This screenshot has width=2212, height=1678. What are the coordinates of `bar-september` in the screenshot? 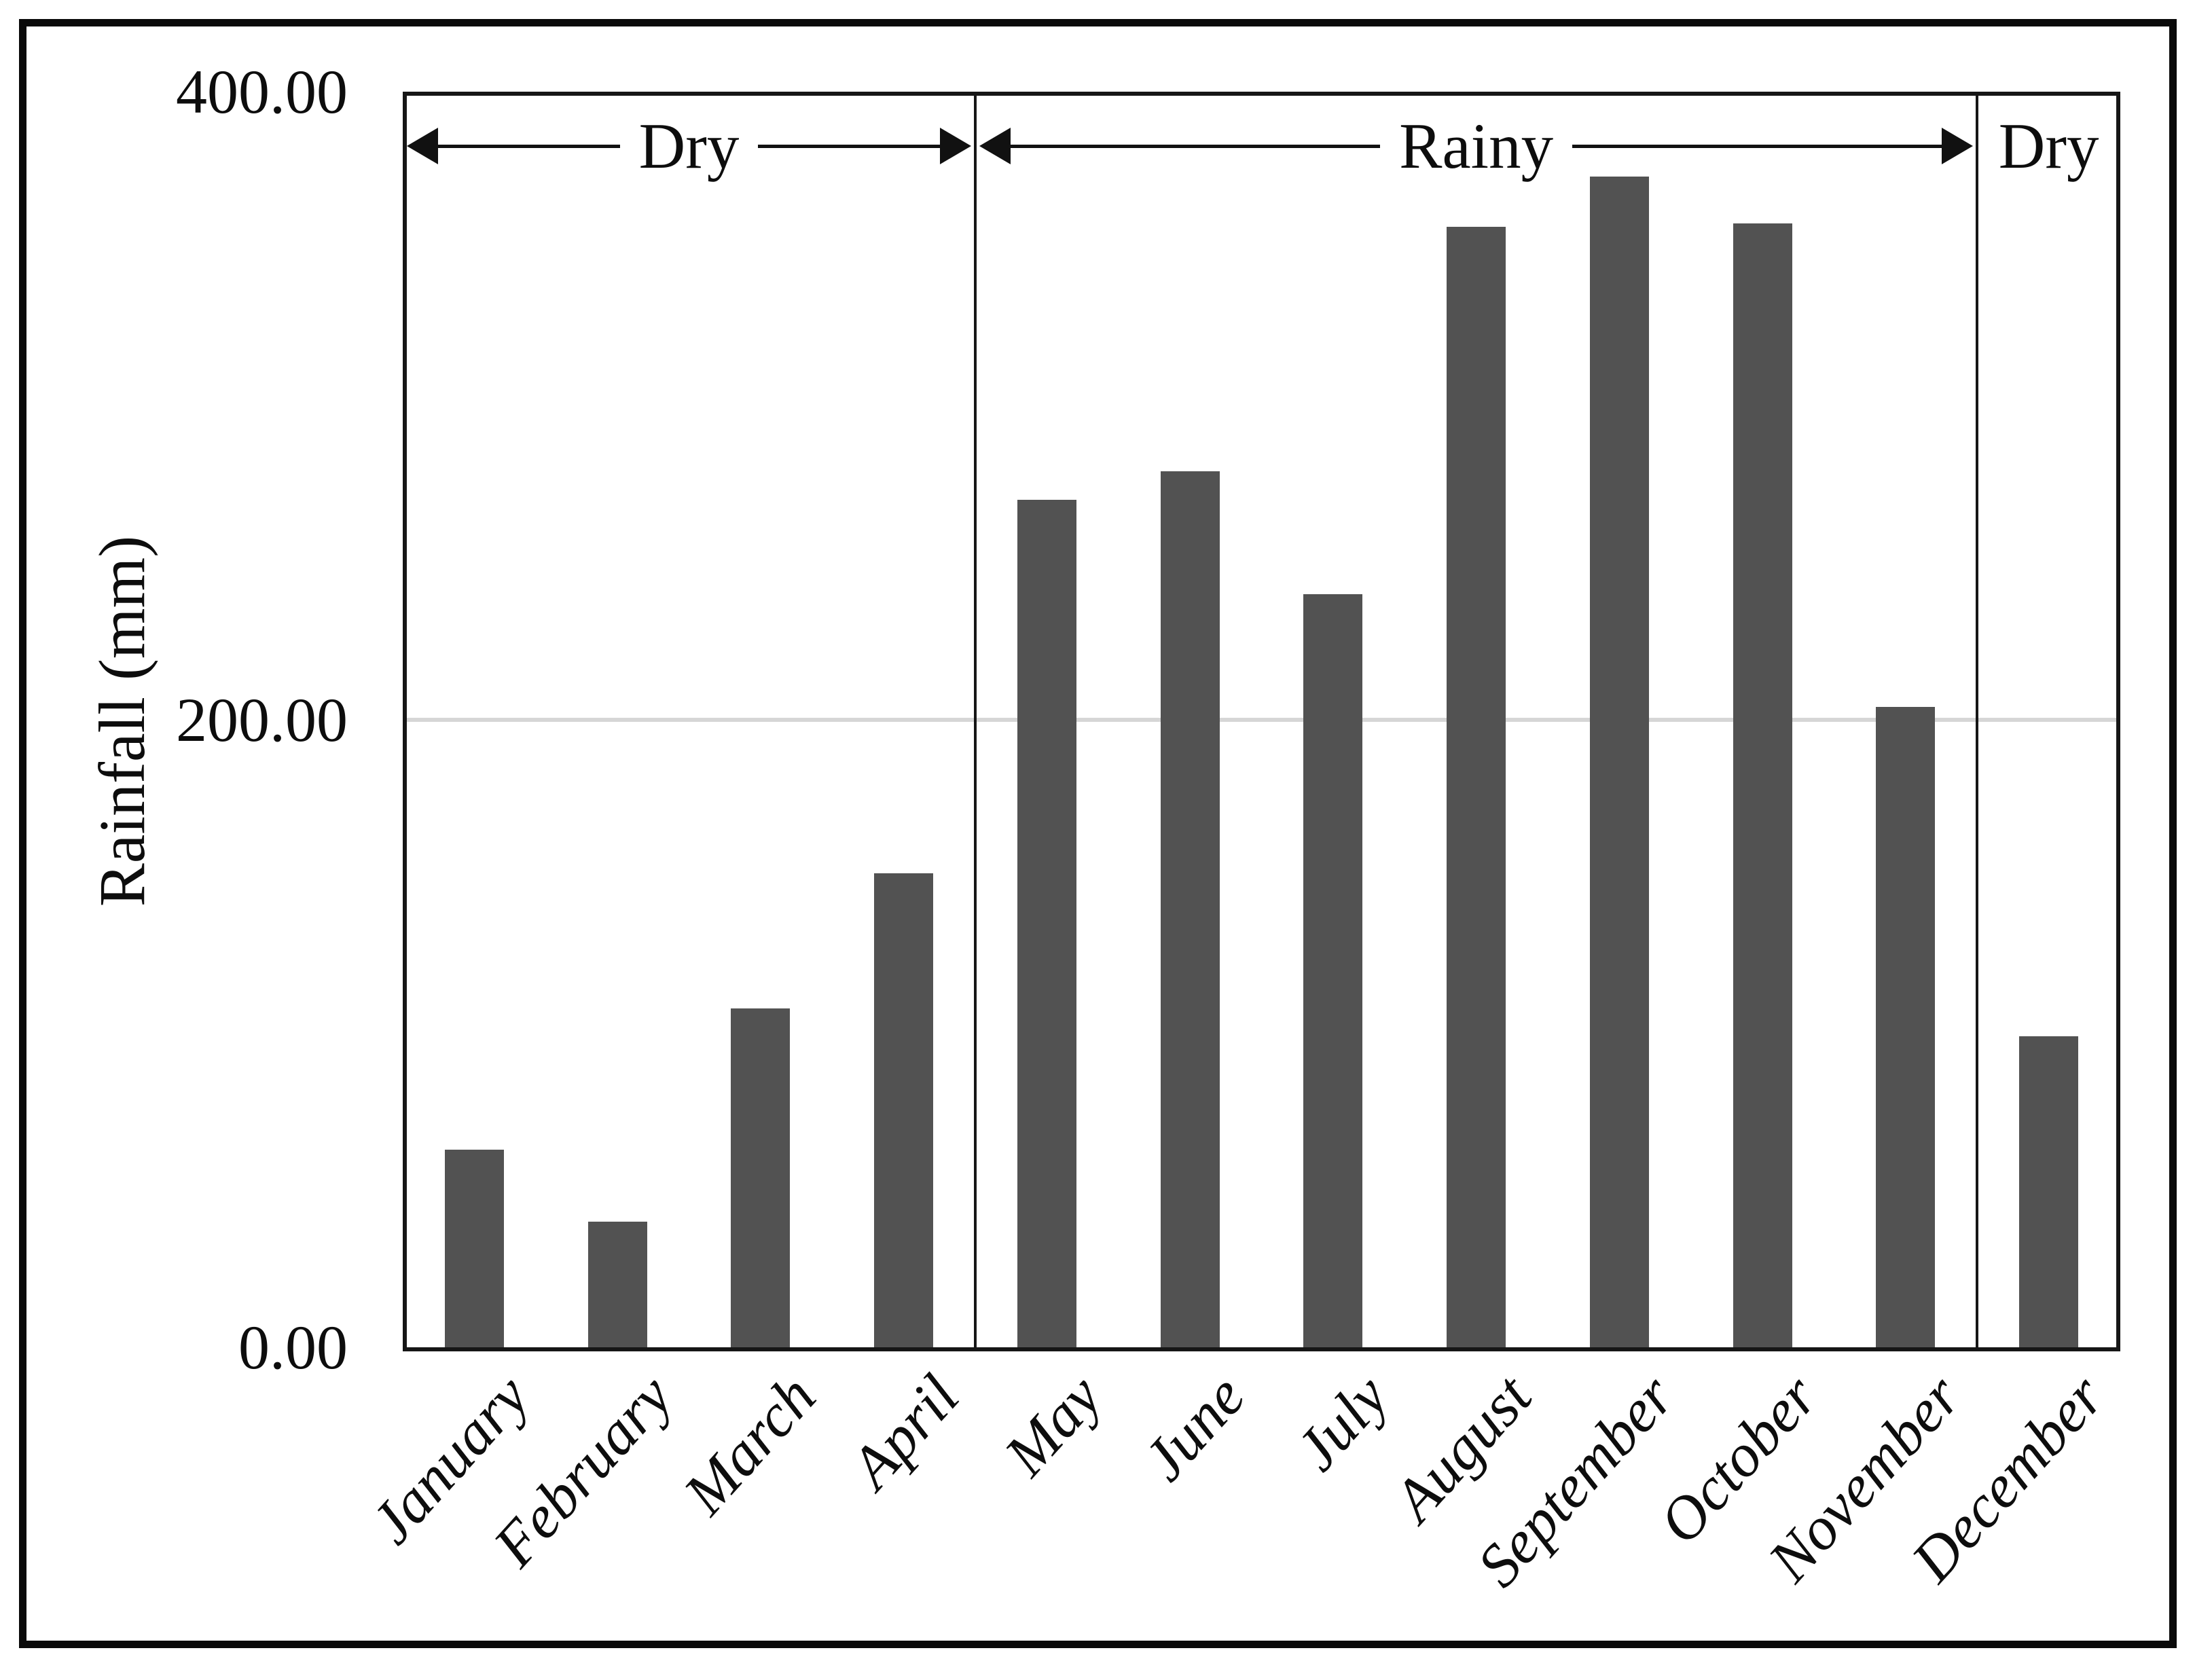 It's located at (1619, 761).